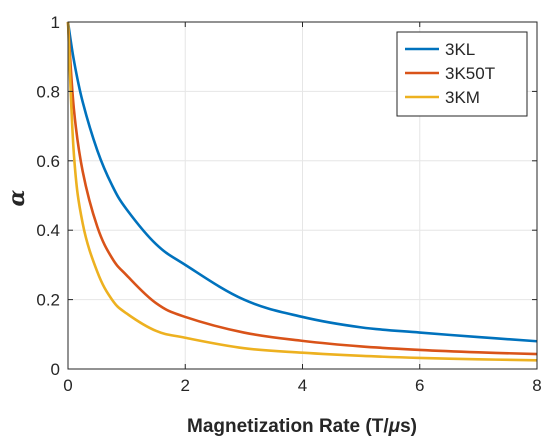  I want to click on legend: 3KL 3K50T 3KM, so click(462, 74).